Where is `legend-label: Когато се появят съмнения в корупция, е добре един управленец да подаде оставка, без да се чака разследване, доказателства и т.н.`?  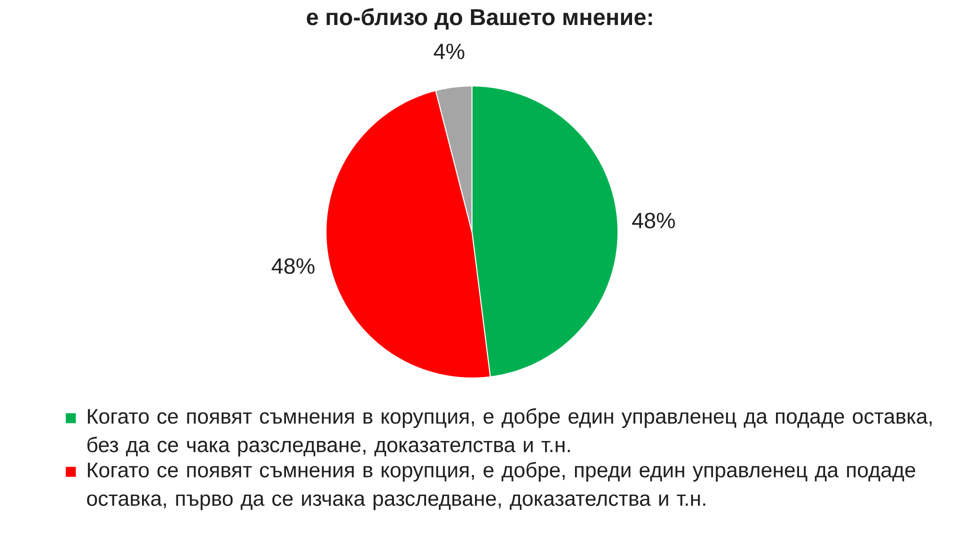
legend-label: Когато се появят съмнения в корупция, е добре един управленец да подаде оставка, без да се чака разследване, доказателства и т.н. is located at coordinates (509, 432).